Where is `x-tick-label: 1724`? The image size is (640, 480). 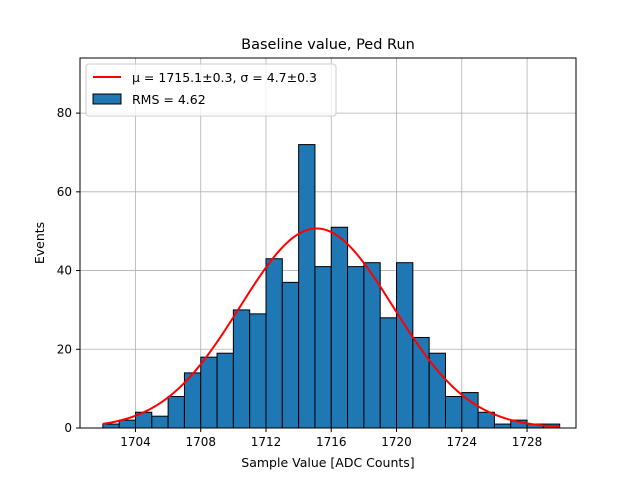
x-tick-label: 1724 is located at coordinates (462, 442).